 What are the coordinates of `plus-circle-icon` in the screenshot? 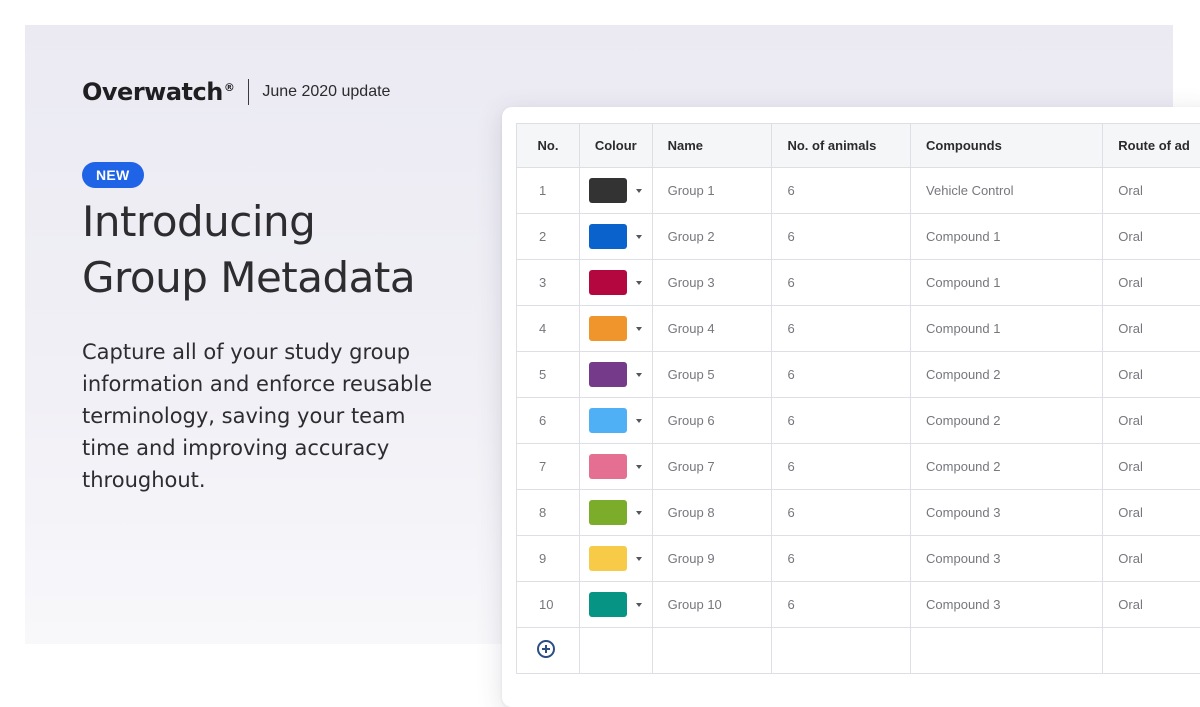 It's located at (546, 649).